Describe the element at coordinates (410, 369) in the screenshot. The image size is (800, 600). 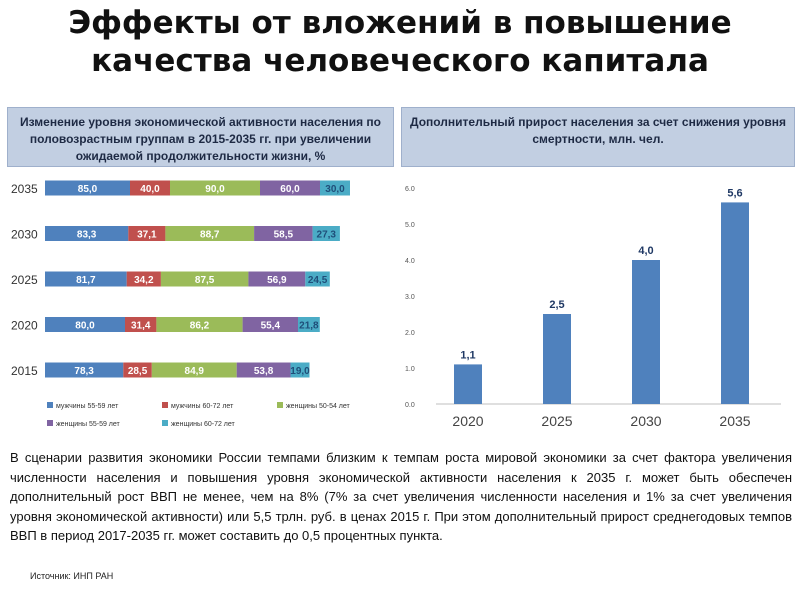
I see `y-tick-1: 1.0` at that location.